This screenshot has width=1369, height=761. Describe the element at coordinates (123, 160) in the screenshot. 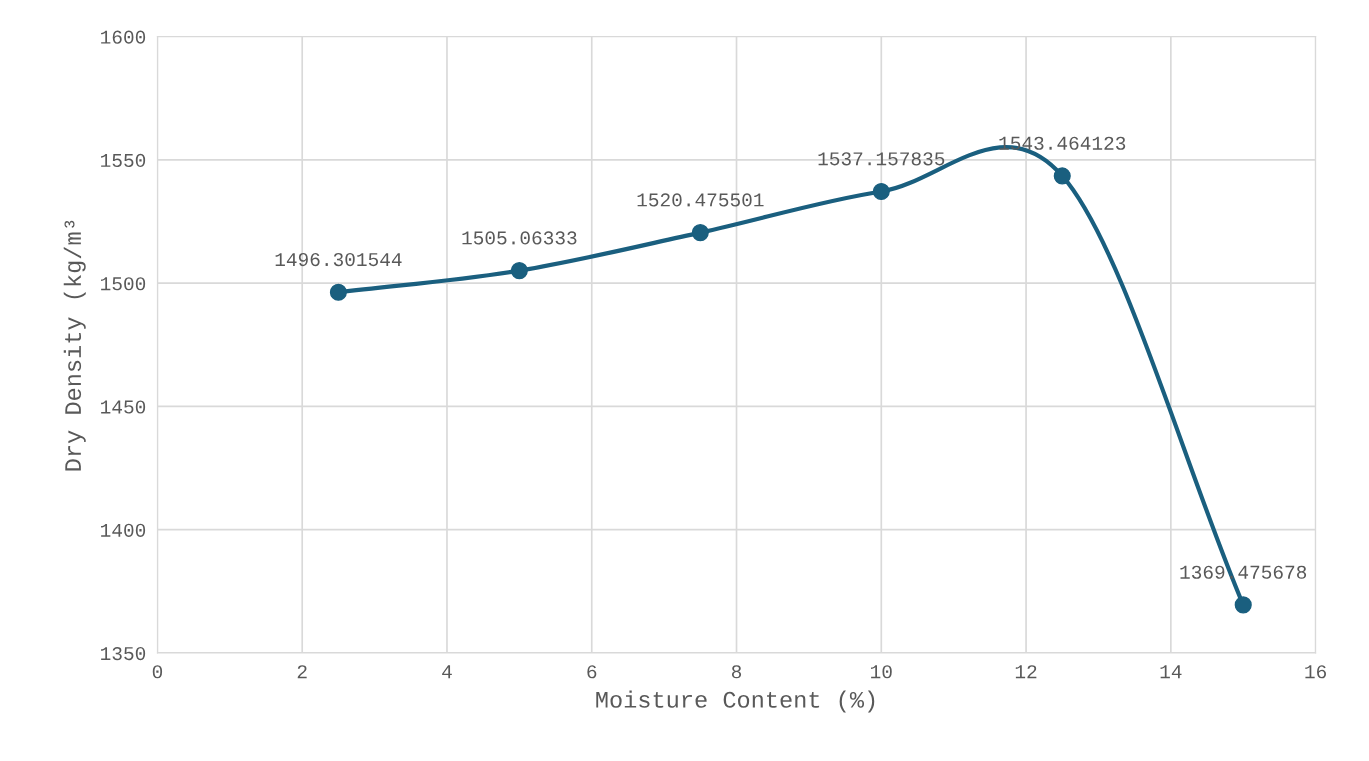

I see `y-tick-label: 1550` at that location.